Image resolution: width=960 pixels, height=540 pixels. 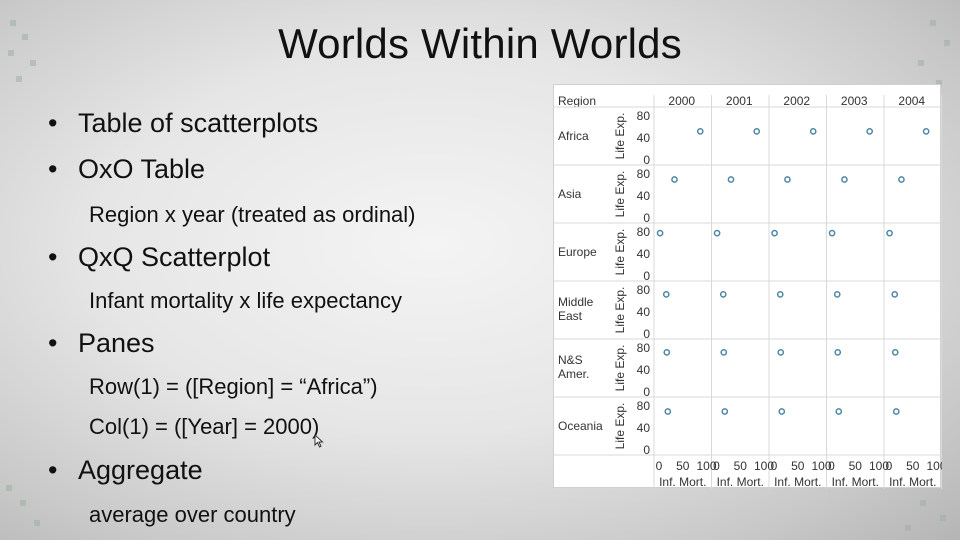 I want to click on year-header: 2003, so click(x=854, y=101).